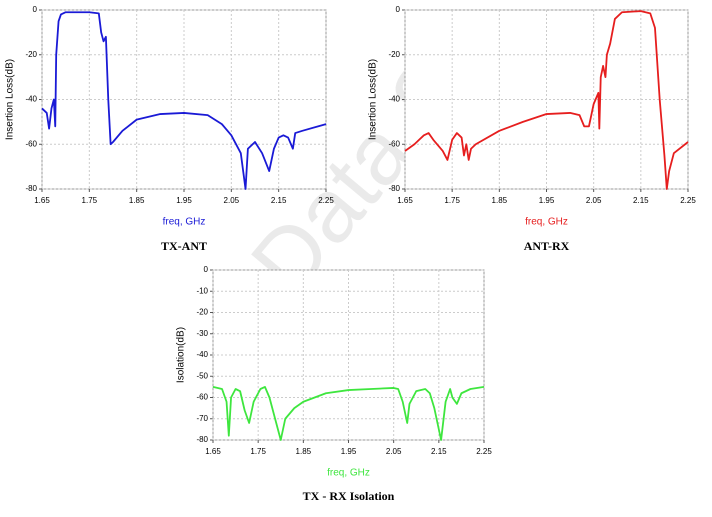 Image resolution: width=712 pixels, height=517 pixels. What do you see at coordinates (349, 496) in the screenshot?
I see `chart-caption: TX - RX Isolation` at bounding box center [349, 496].